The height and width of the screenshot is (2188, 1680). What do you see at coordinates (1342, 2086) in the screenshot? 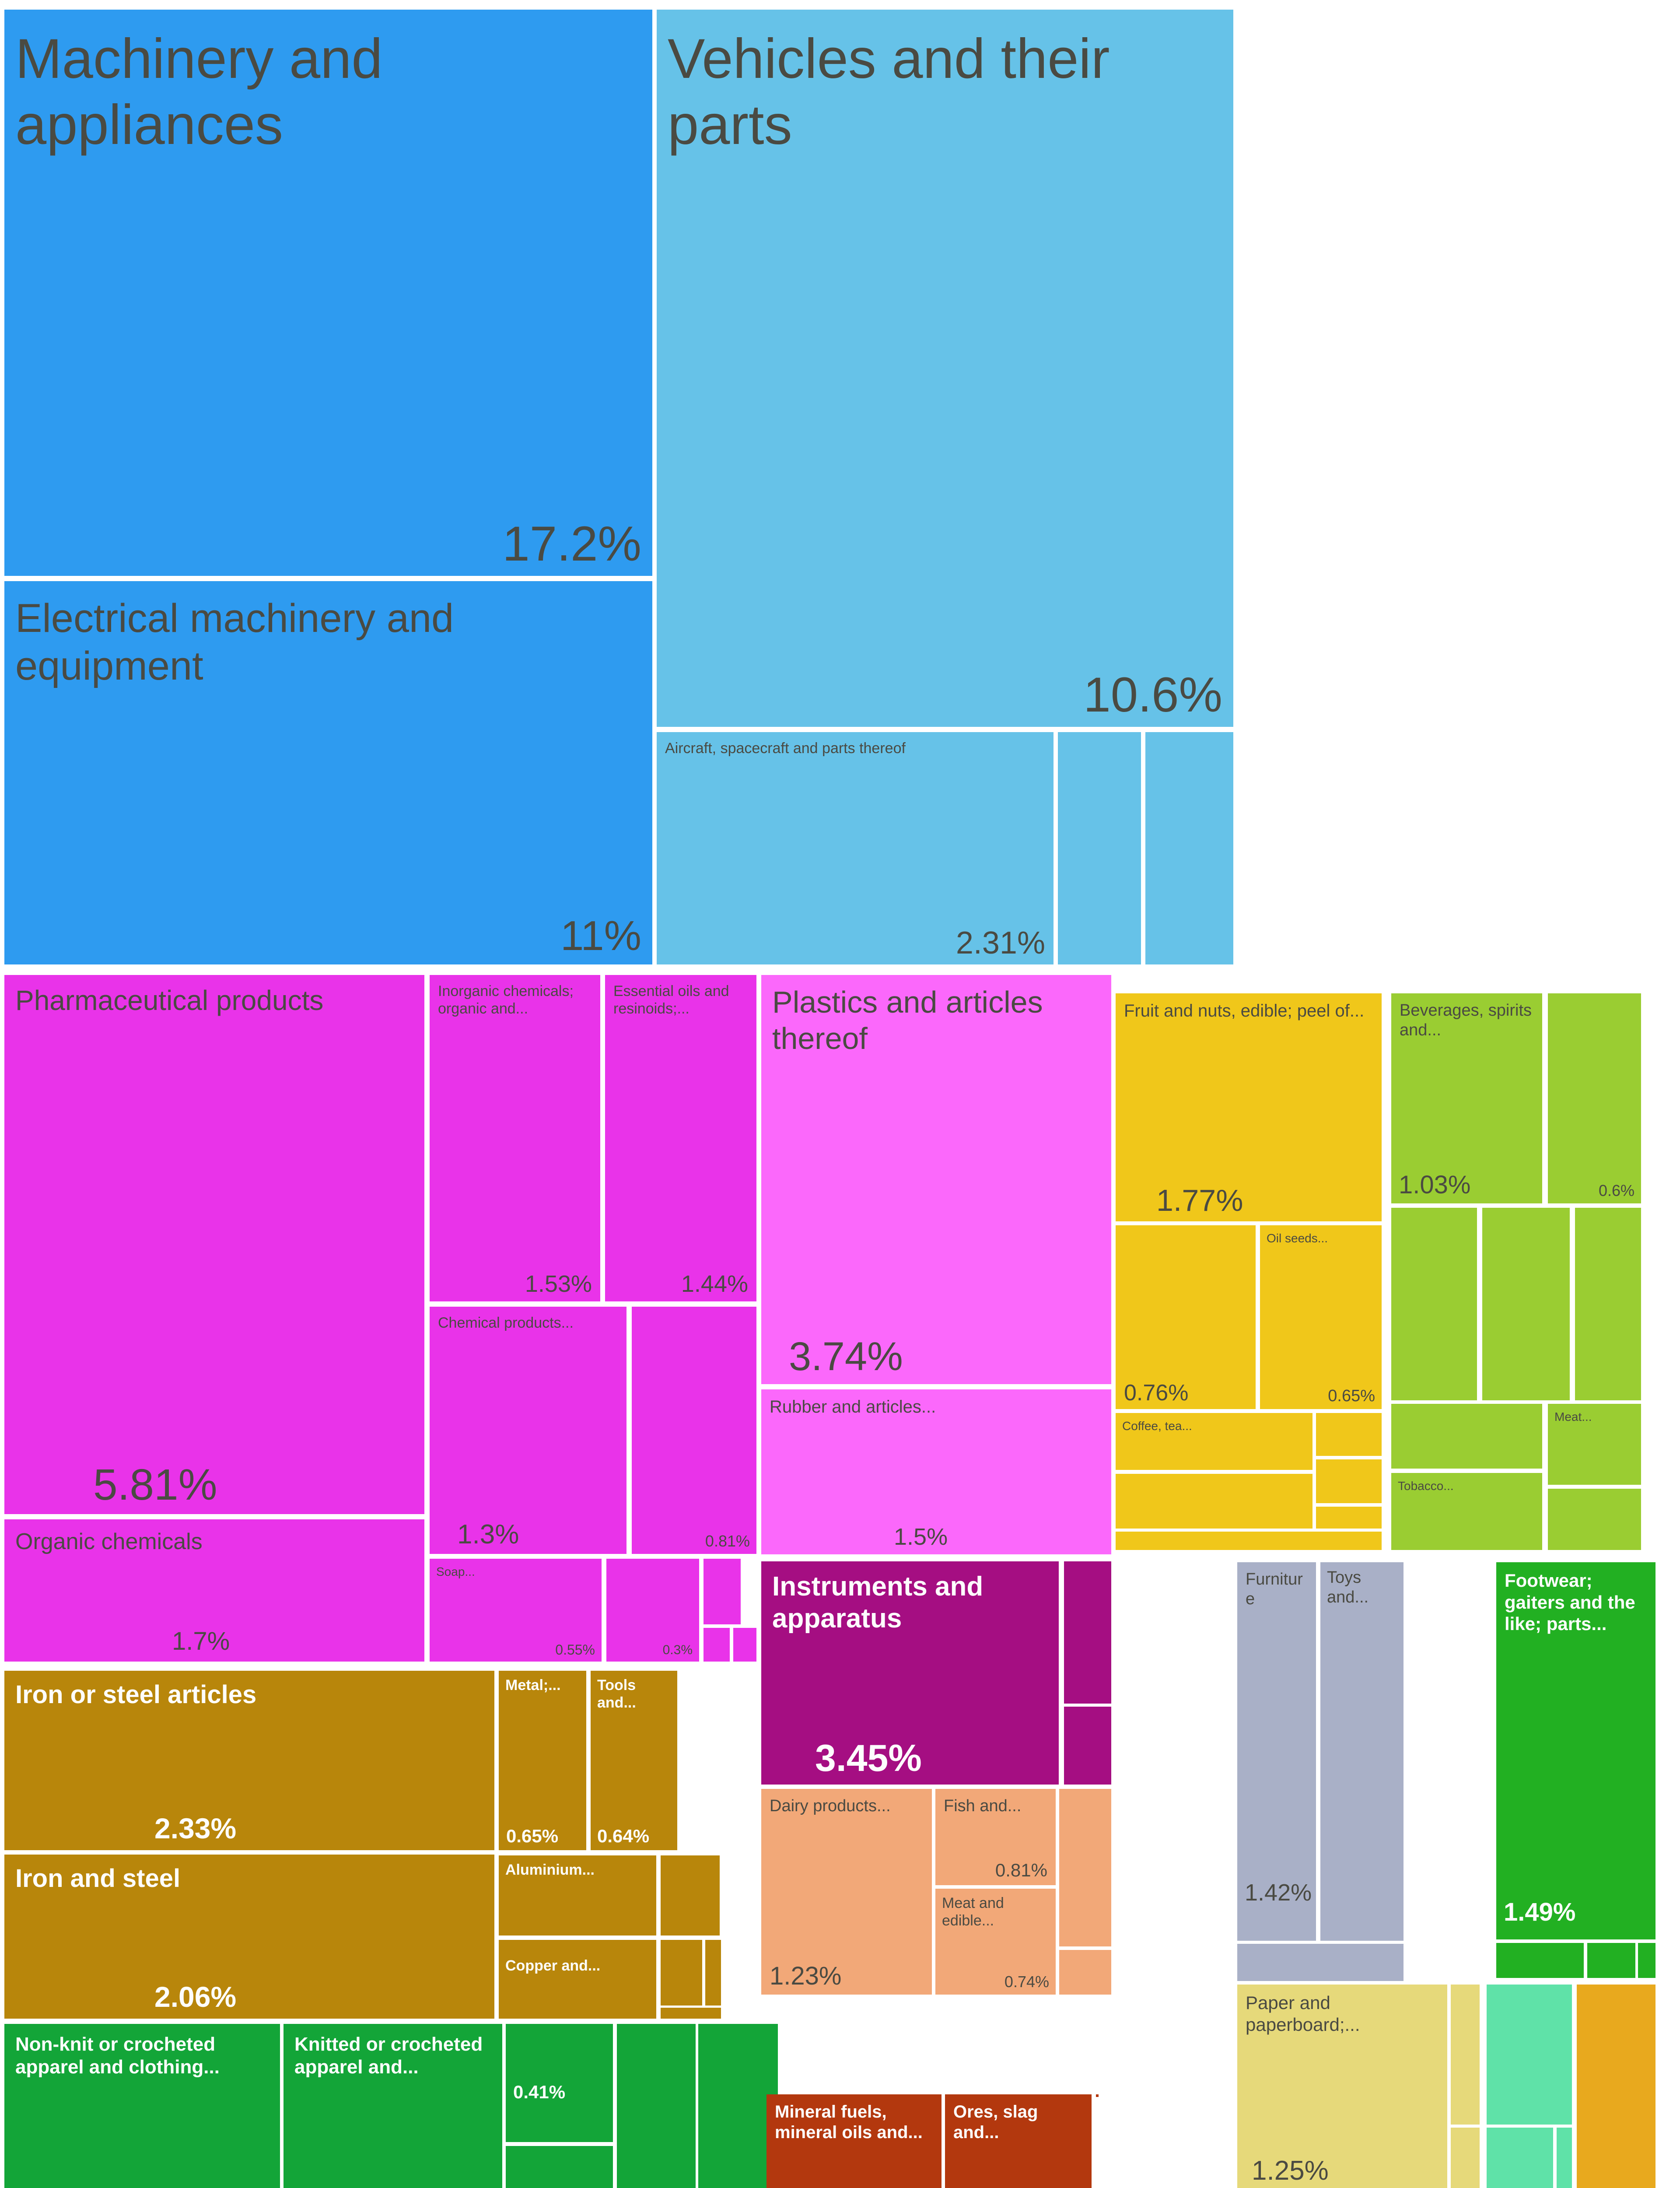
I see `treemap-tile-paper: Paper and paperboard;... 1.25%` at bounding box center [1342, 2086].